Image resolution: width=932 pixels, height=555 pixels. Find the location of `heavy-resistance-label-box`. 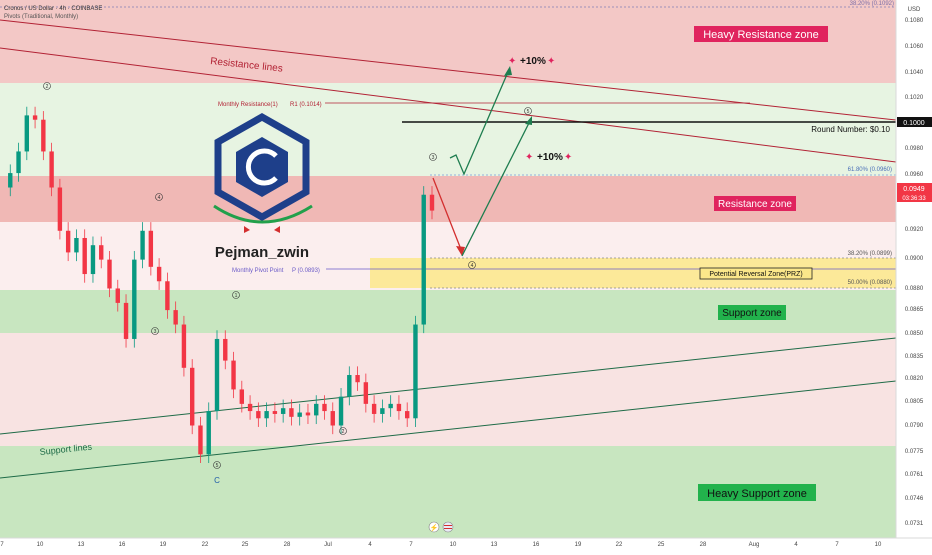

heavy-resistance-label-box is located at coordinates (761, 34).